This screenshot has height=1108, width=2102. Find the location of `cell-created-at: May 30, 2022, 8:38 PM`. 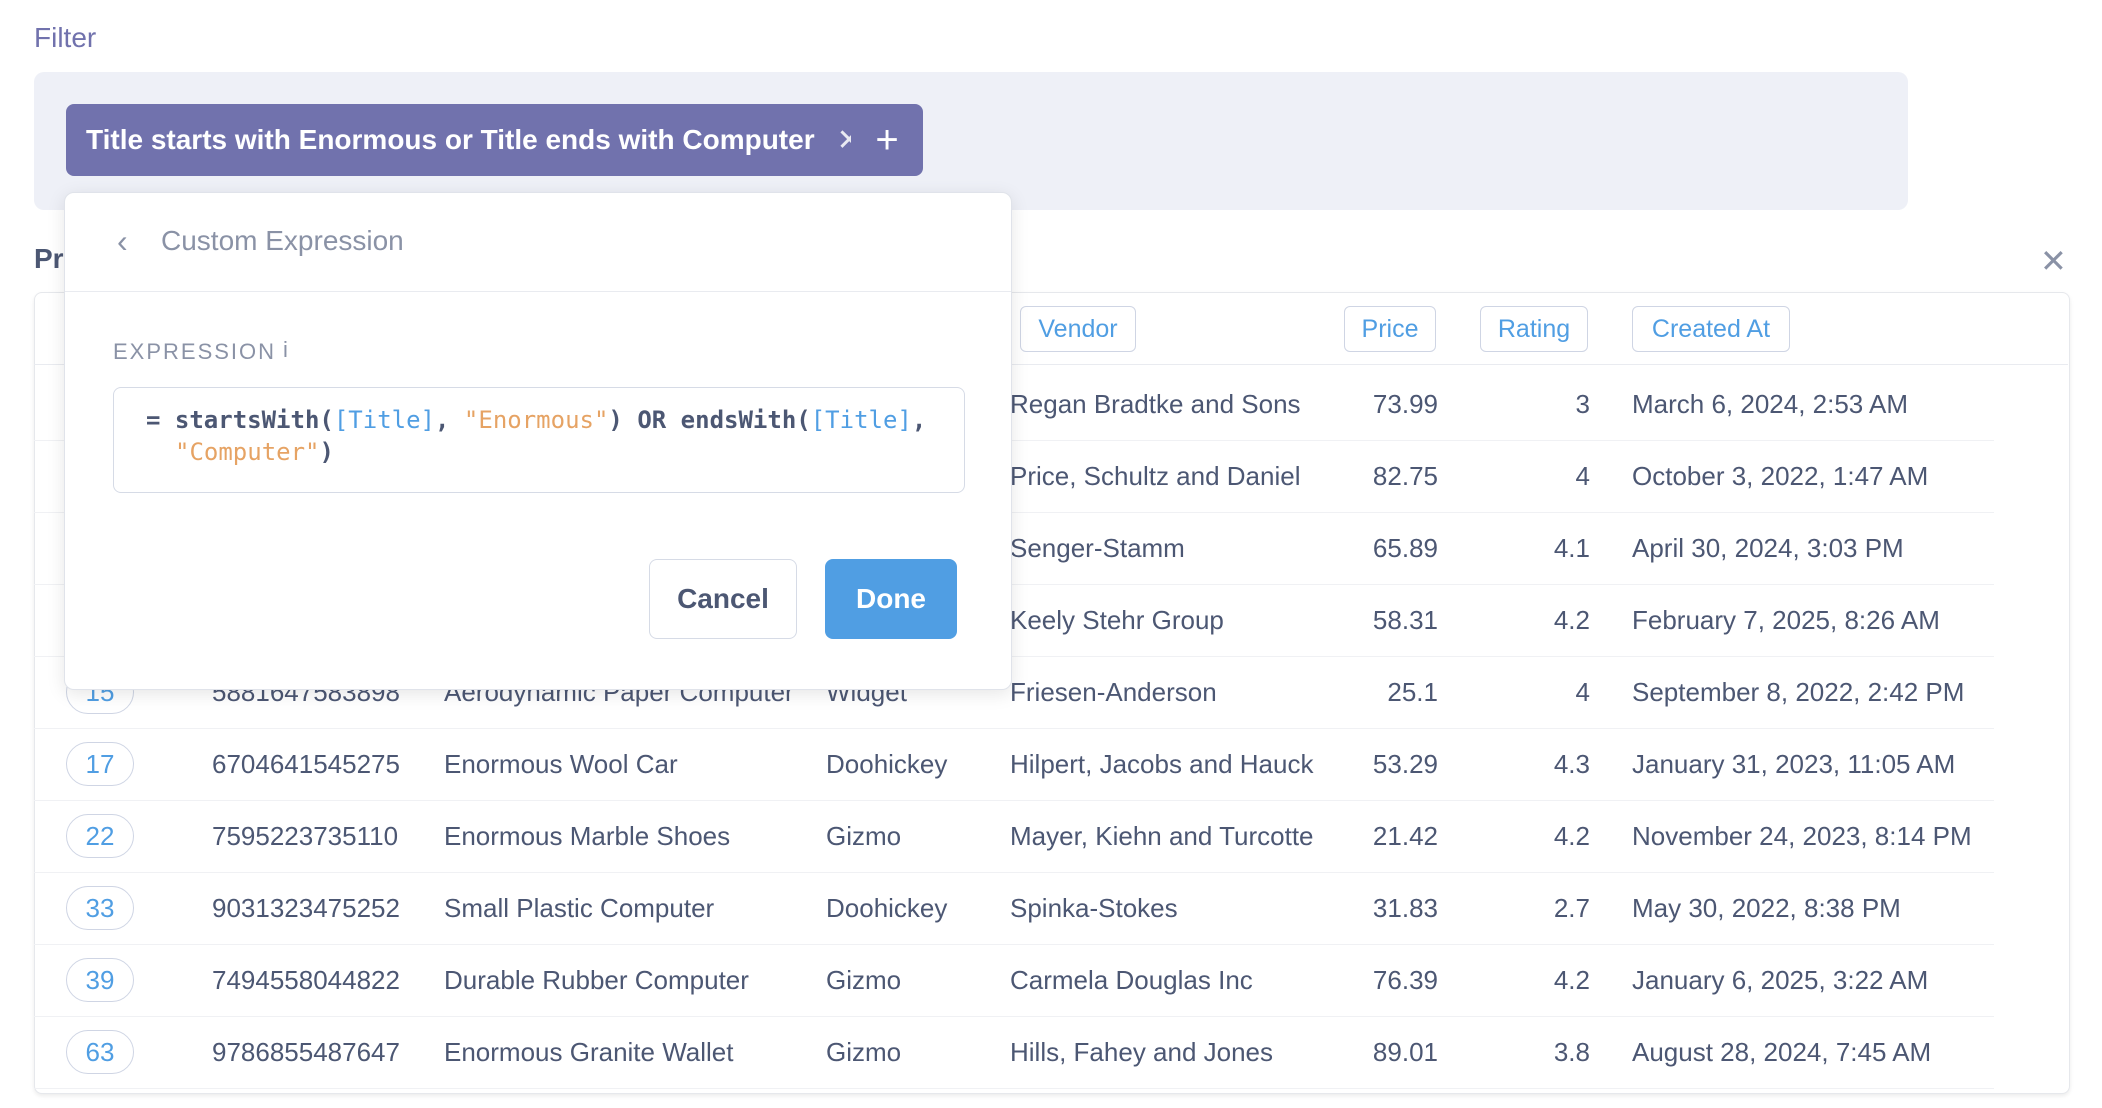

cell-created-at: May 30, 2022, 8:38 PM is located at coordinates (1766, 908).